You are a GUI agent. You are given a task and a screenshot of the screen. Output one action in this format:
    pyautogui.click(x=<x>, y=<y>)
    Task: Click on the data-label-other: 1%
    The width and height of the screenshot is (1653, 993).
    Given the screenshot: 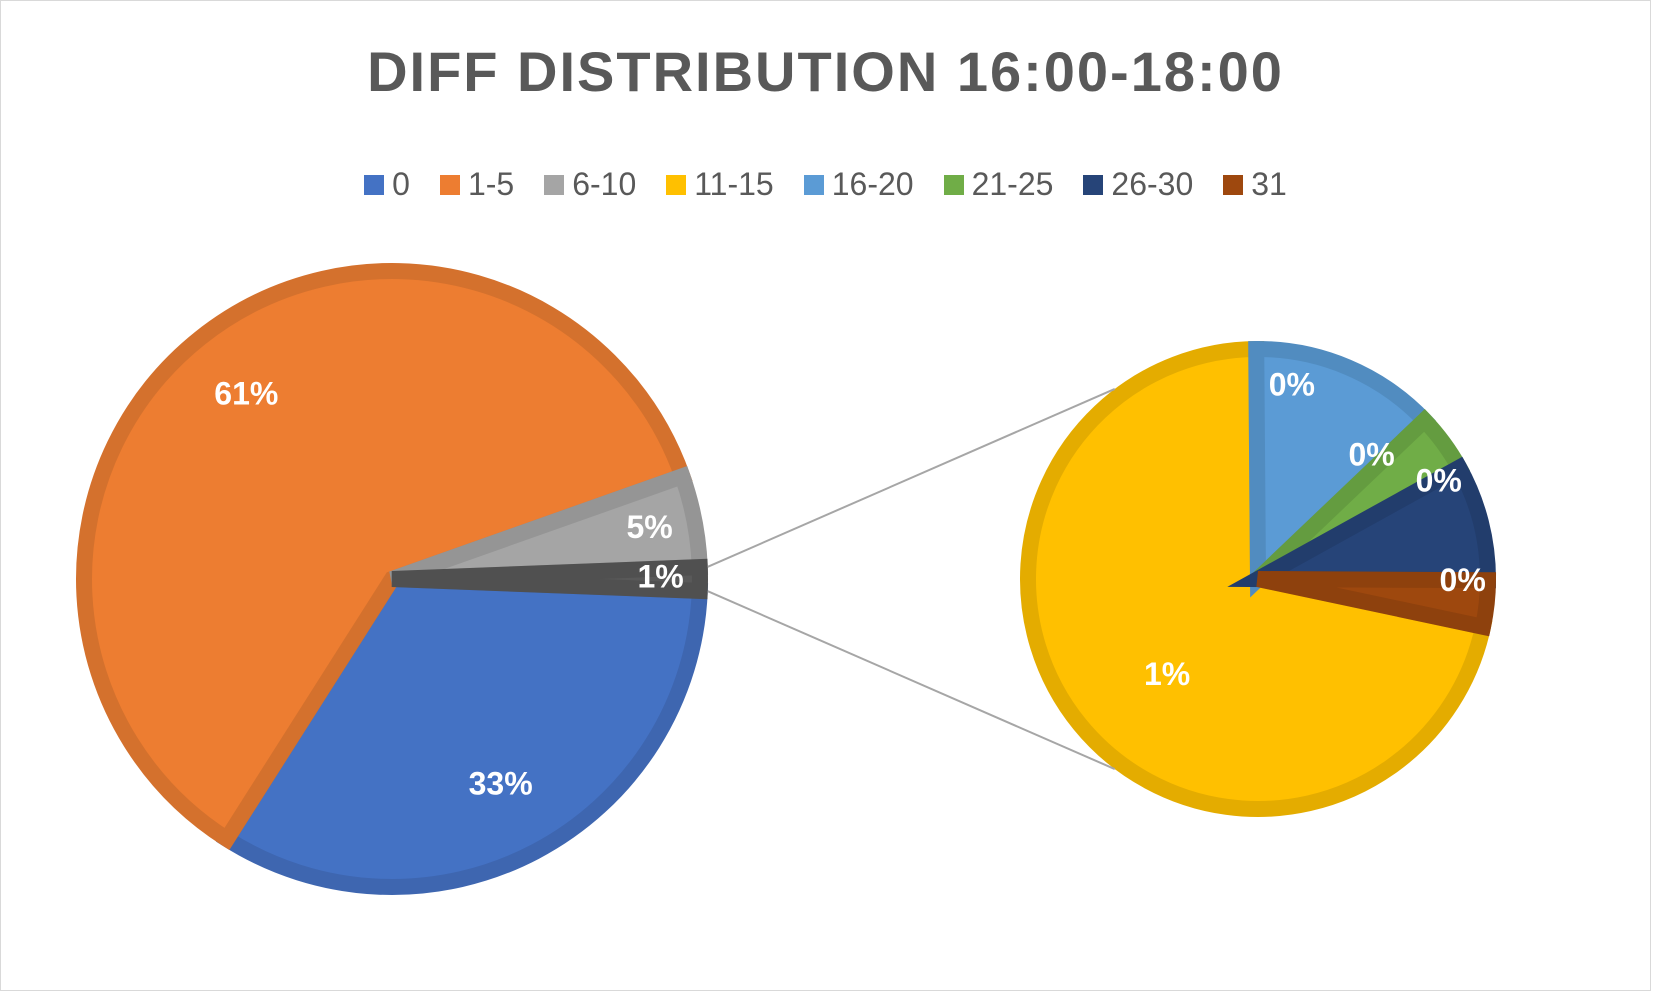 What is the action you would take?
    pyautogui.click(x=660, y=576)
    